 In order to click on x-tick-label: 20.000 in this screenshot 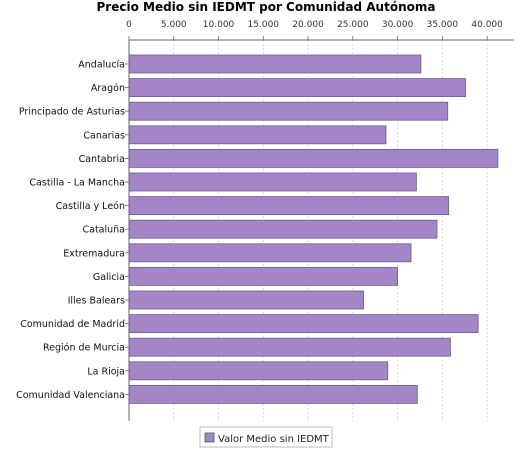, I will do `click(308, 25)`.